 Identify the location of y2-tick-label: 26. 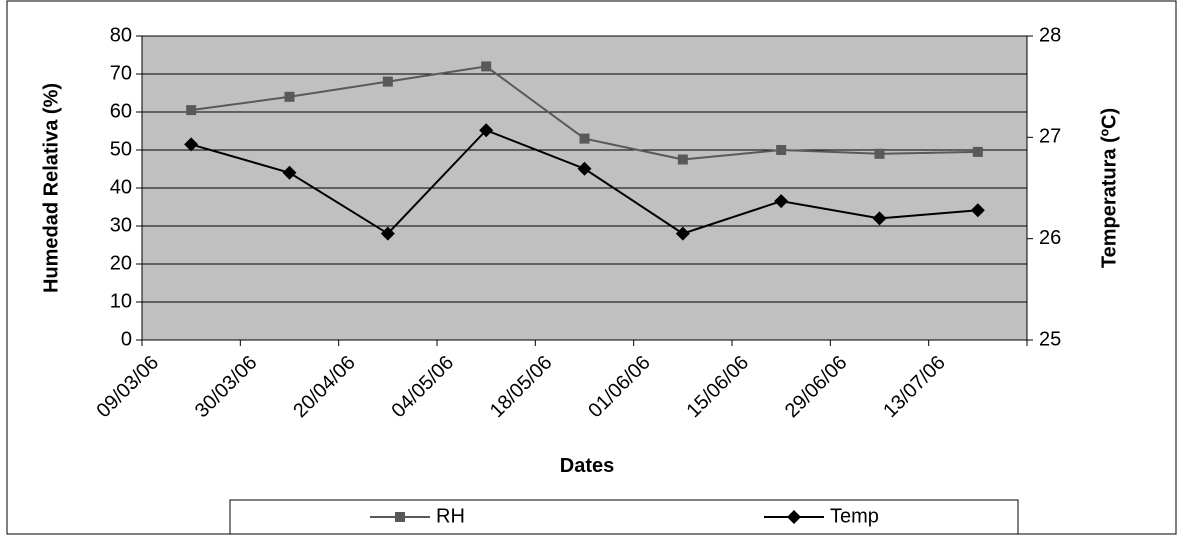
(1050, 238).